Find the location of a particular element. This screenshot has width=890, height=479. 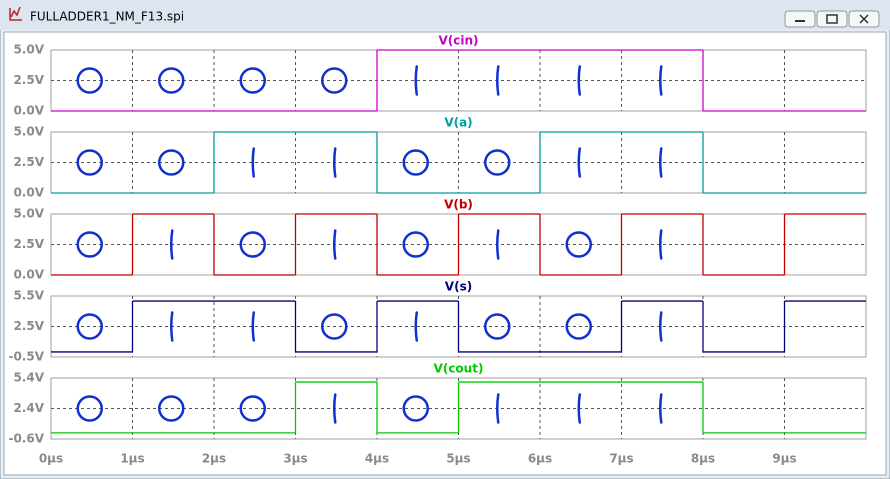

chart-title: V(b) is located at coordinates (458, 205).